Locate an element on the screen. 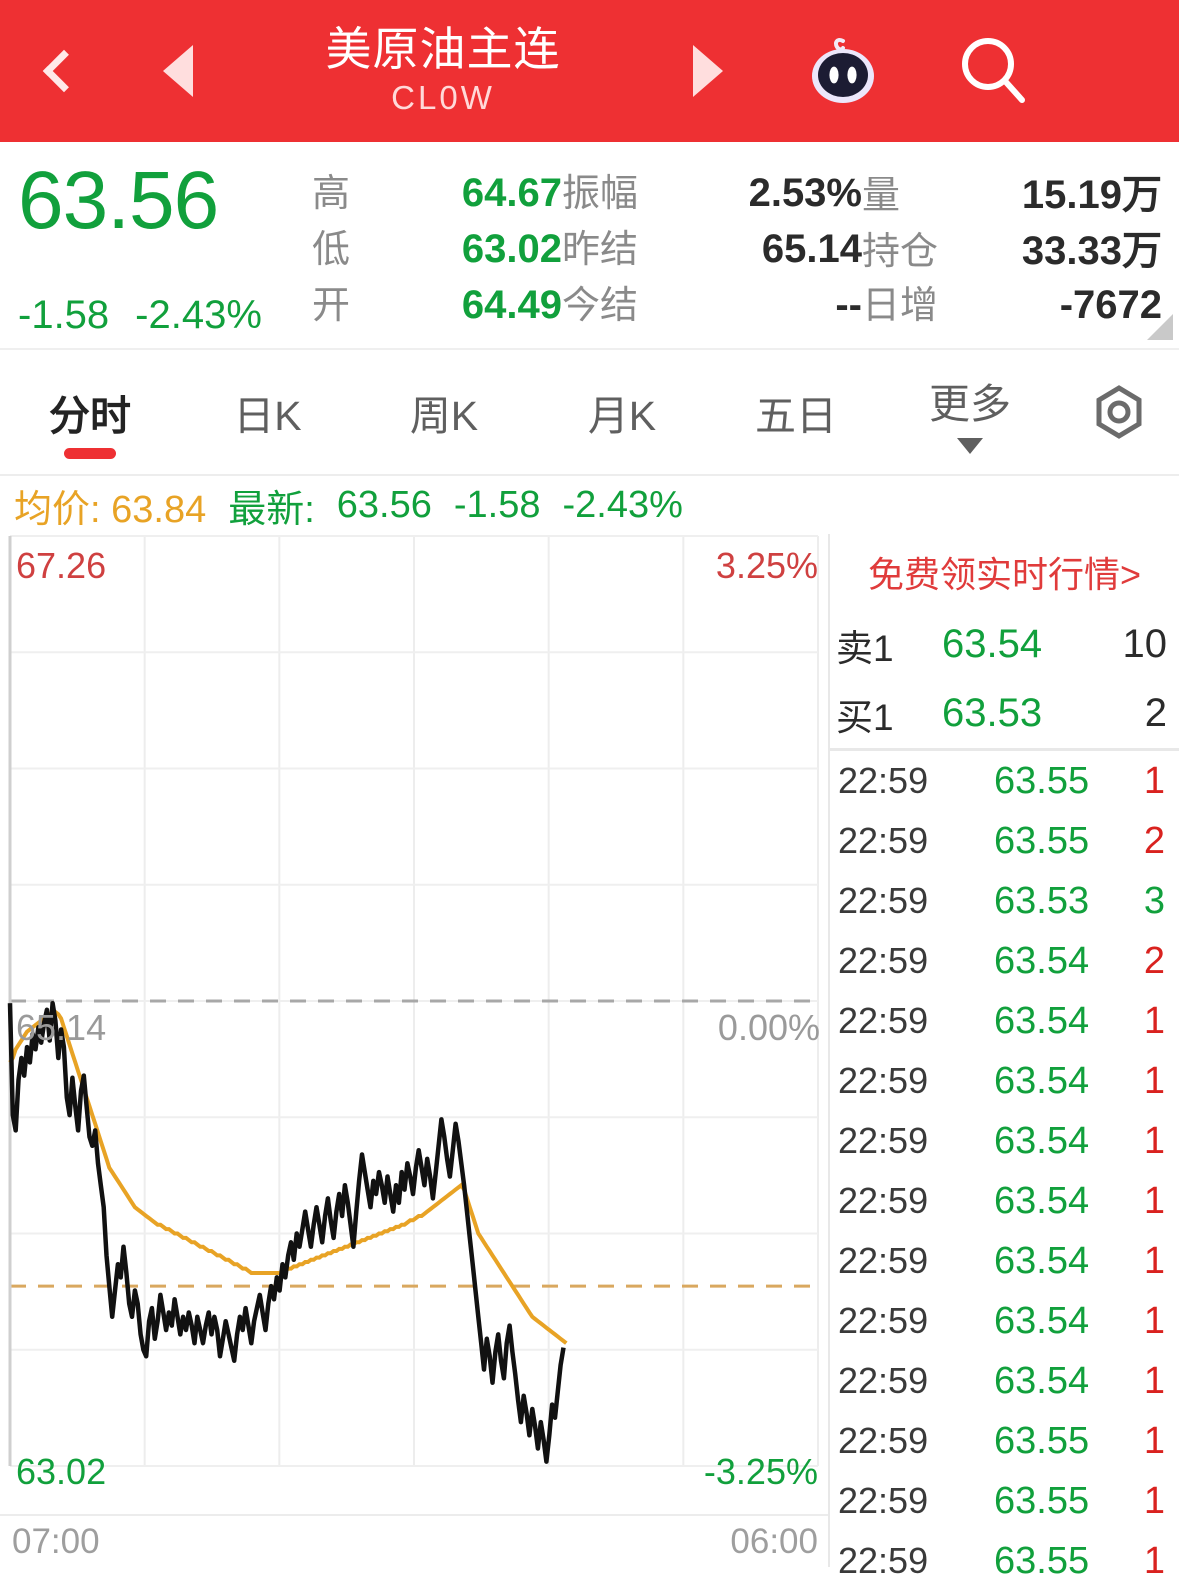 The image size is (1179, 1591). realtime-quote-promo-link: 免费领实时行情> is located at coordinates (1004, 574).